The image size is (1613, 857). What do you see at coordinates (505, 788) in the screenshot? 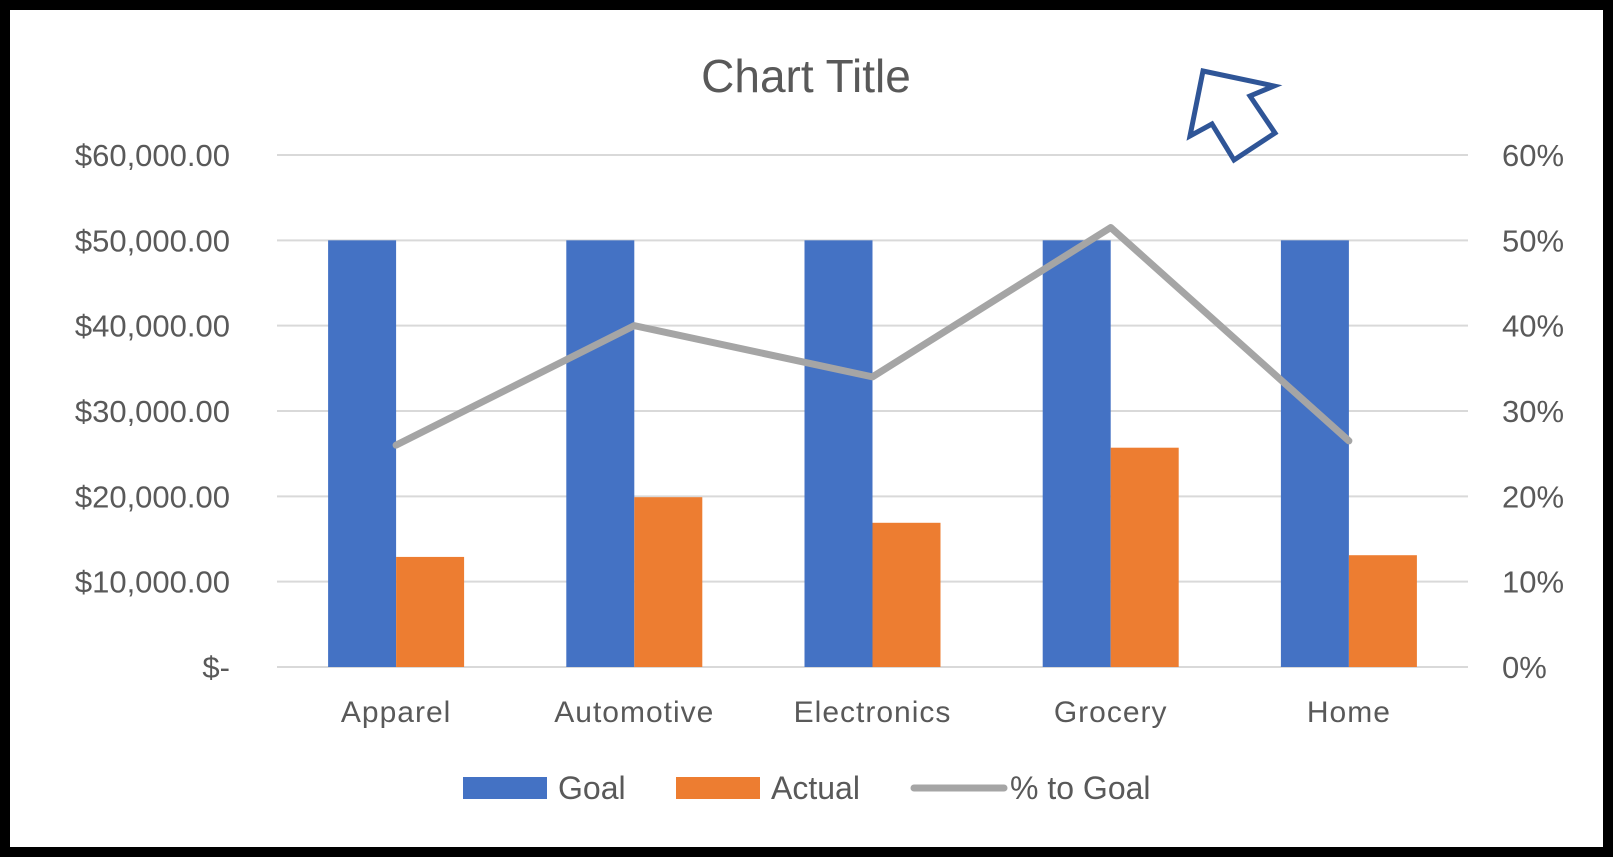
I see `legend-swatch-goal` at bounding box center [505, 788].